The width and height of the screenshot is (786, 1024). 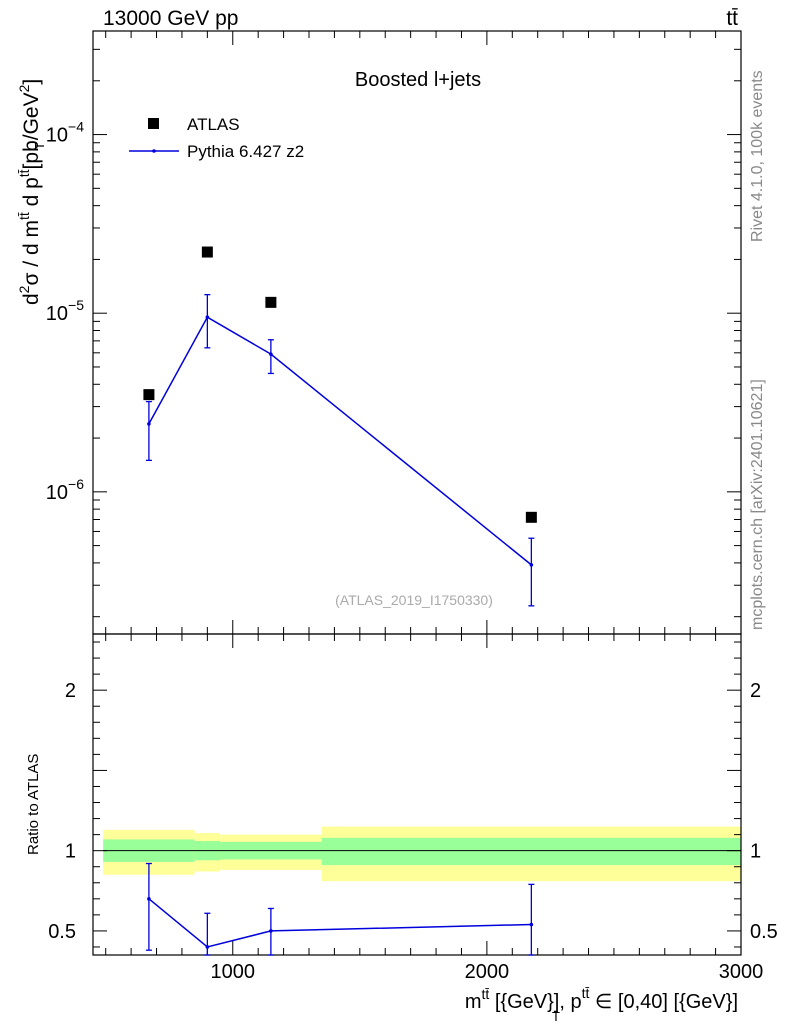 What do you see at coordinates (732, 18) in the screenshot?
I see `header-right: tt̄` at bounding box center [732, 18].